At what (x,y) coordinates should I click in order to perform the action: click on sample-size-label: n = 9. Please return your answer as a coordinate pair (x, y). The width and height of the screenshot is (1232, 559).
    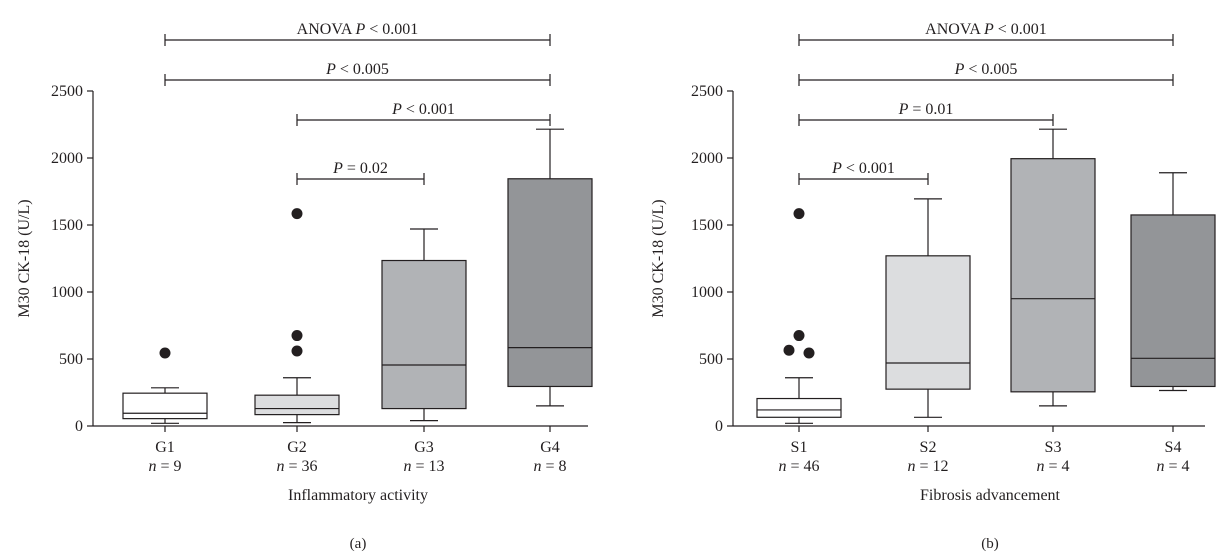
    Looking at the image, I should click on (164, 466).